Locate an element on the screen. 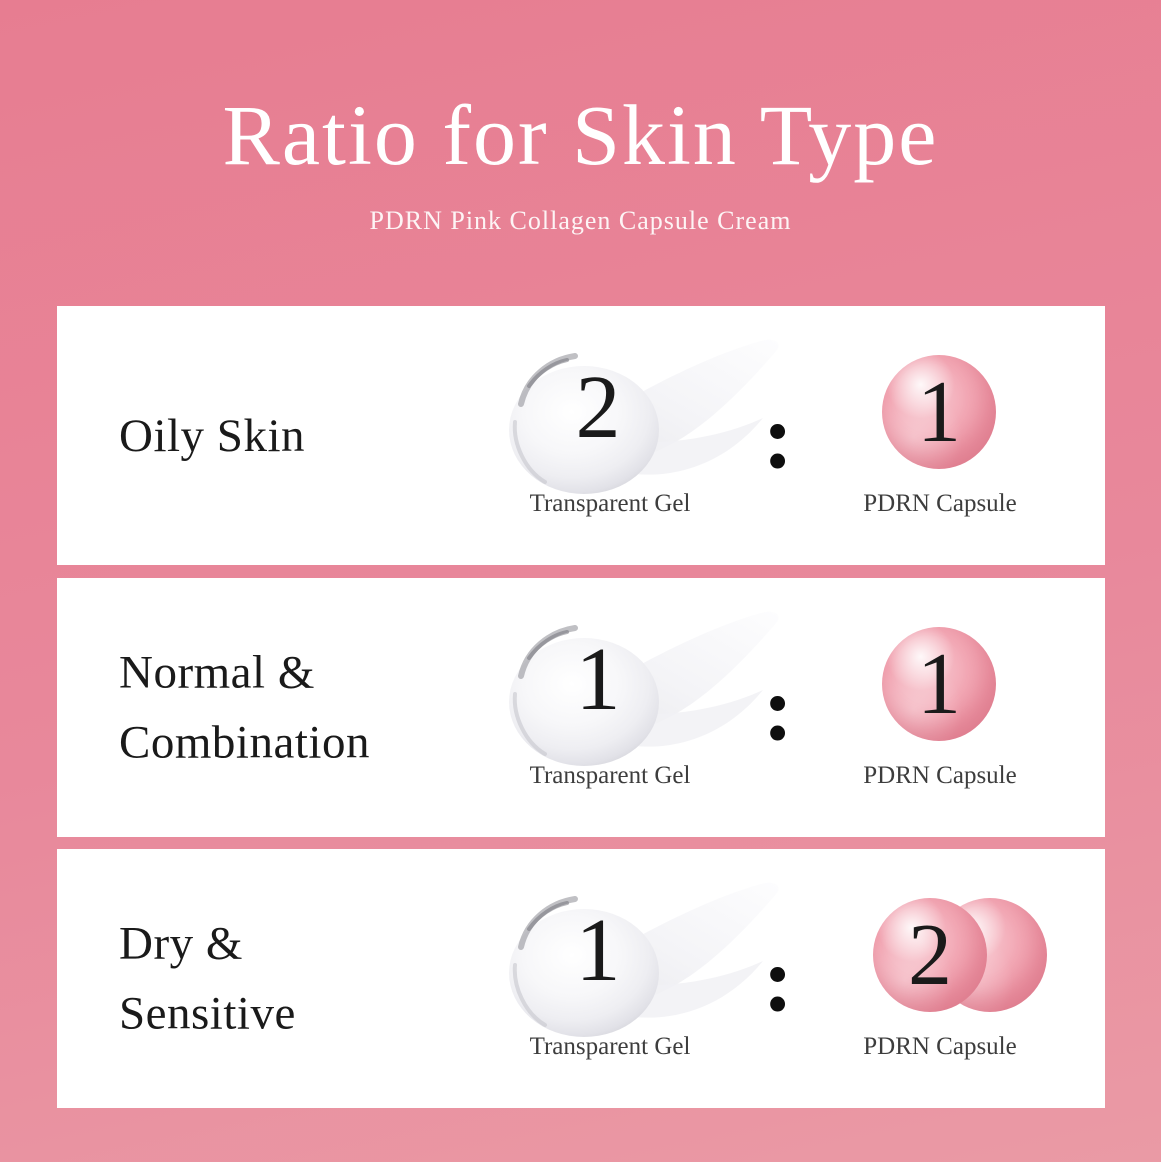 The width and height of the screenshot is (1161, 1162). capsule-group: 2 is located at coordinates (960, 955).